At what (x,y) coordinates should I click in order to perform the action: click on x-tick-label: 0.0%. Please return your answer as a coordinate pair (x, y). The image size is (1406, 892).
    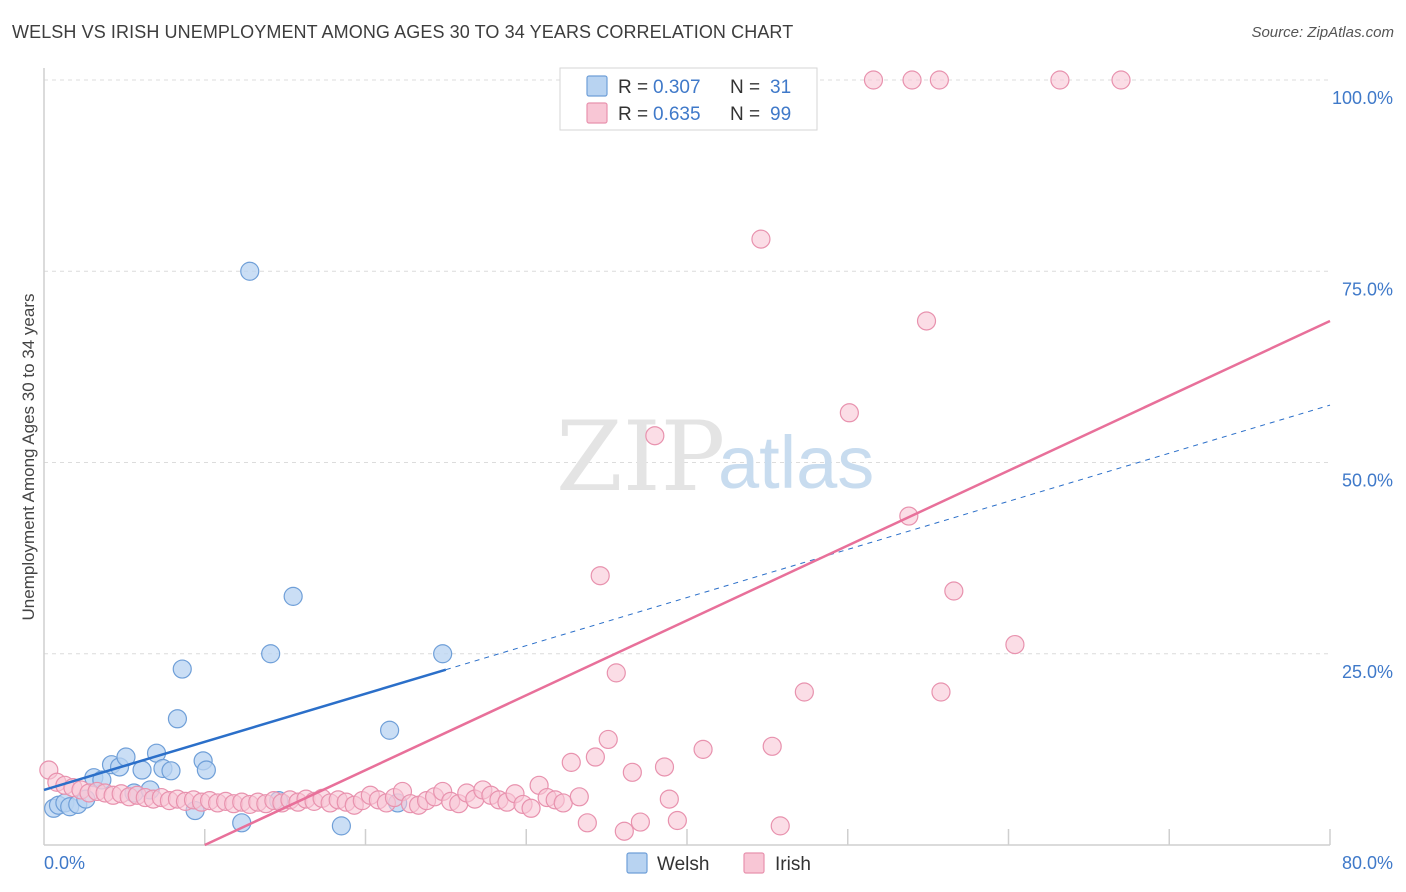
    Looking at the image, I should click on (64, 863).